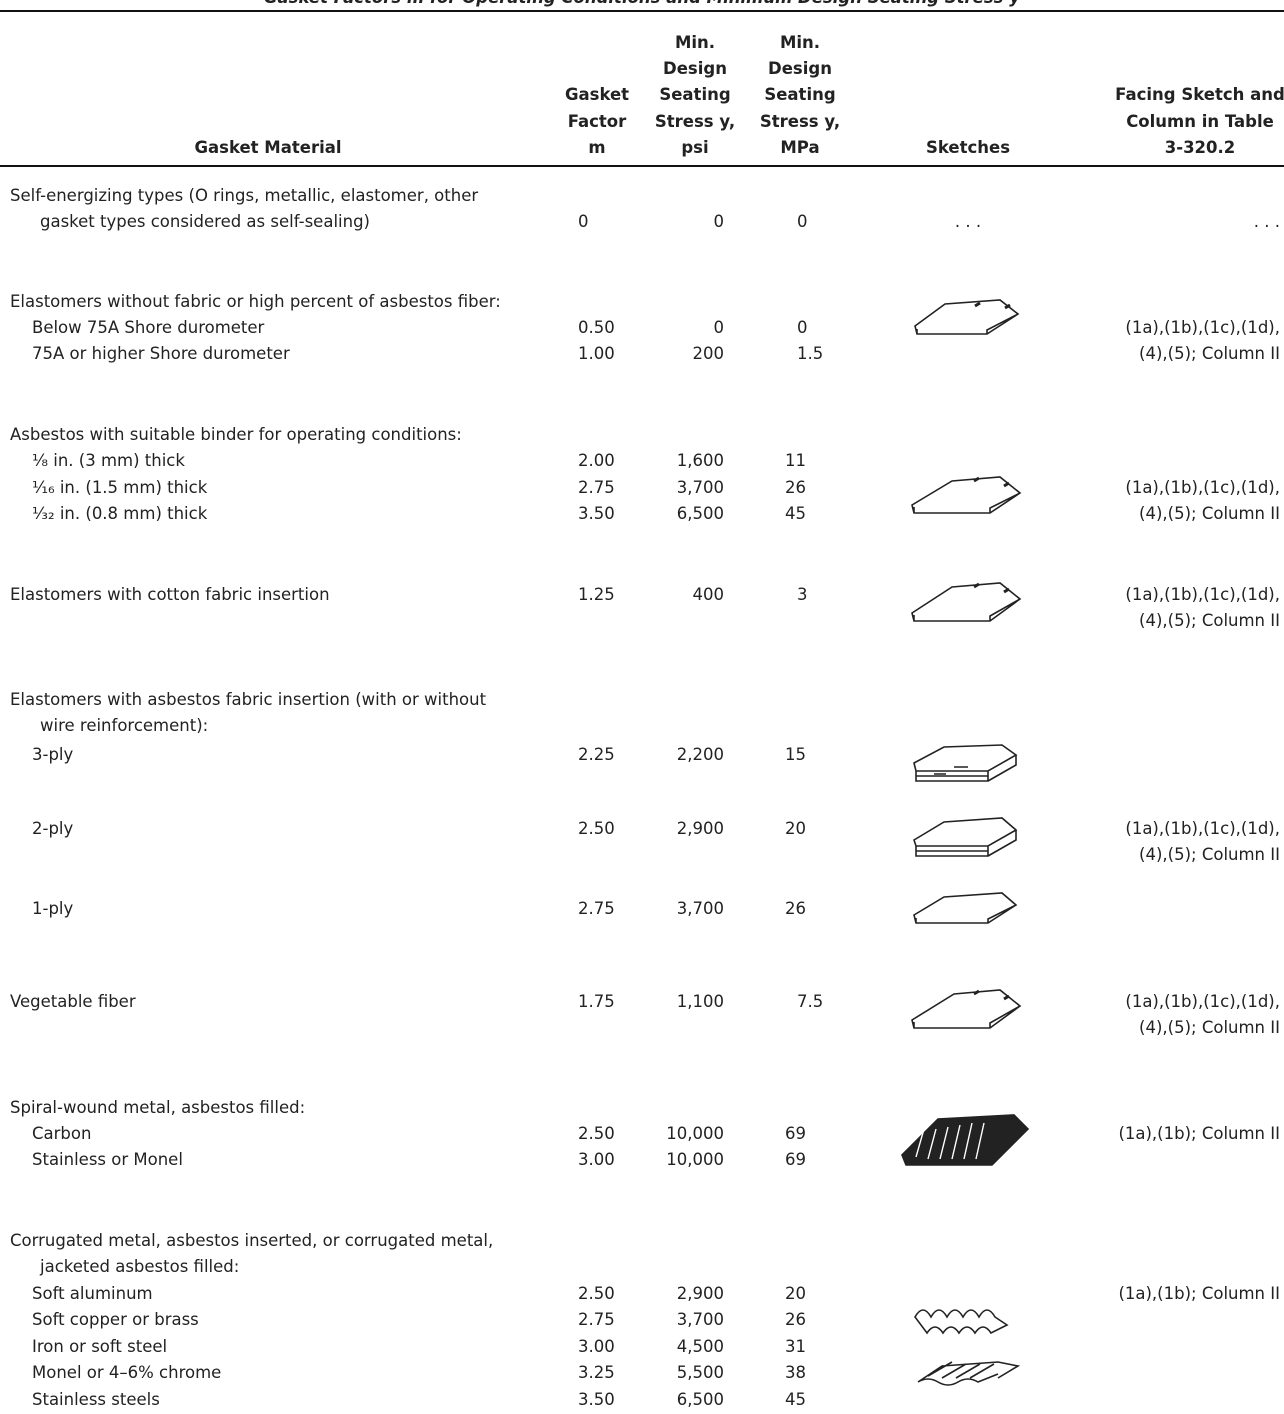  Describe the element at coordinates (708, 594) in the screenshot. I see `stress-psi: 400` at that location.